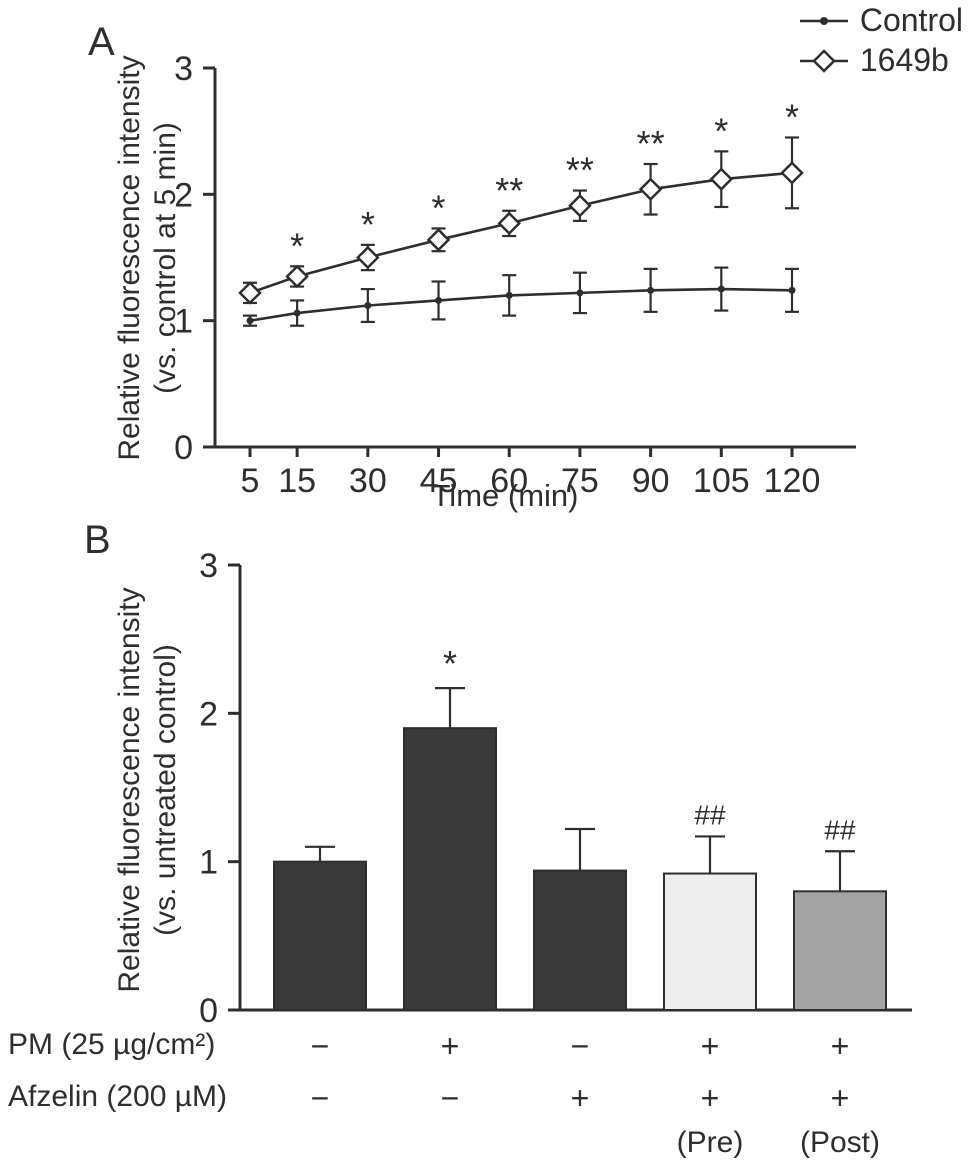 Image resolution: width=969 pixels, height=1172 pixels. Describe the element at coordinates (840, 1142) in the screenshot. I see `timing-label: (Post)` at that location.